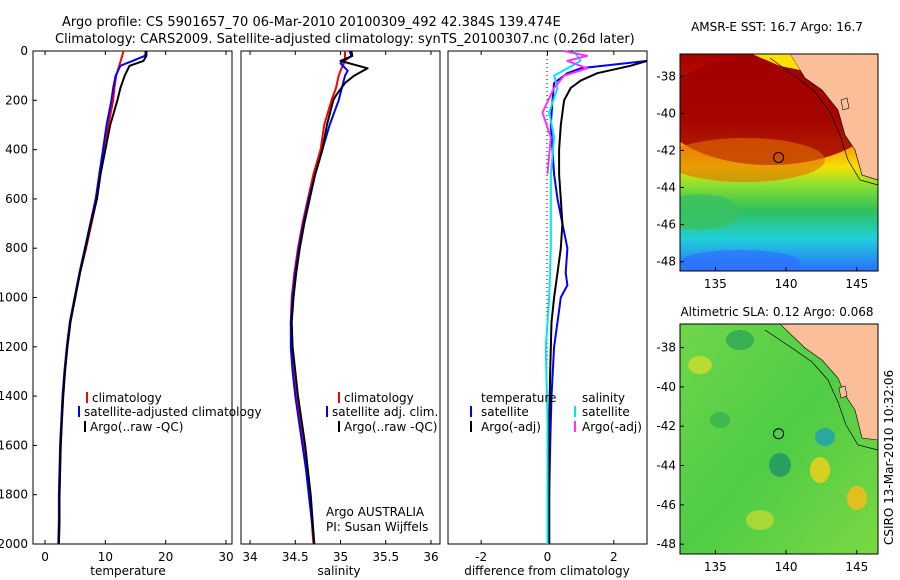 Image resolution: width=900 pixels, height=580 pixels. What do you see at coordinates (843, 392) in the screenshot?
I see `sla-island` at bounding box center [843, 392].